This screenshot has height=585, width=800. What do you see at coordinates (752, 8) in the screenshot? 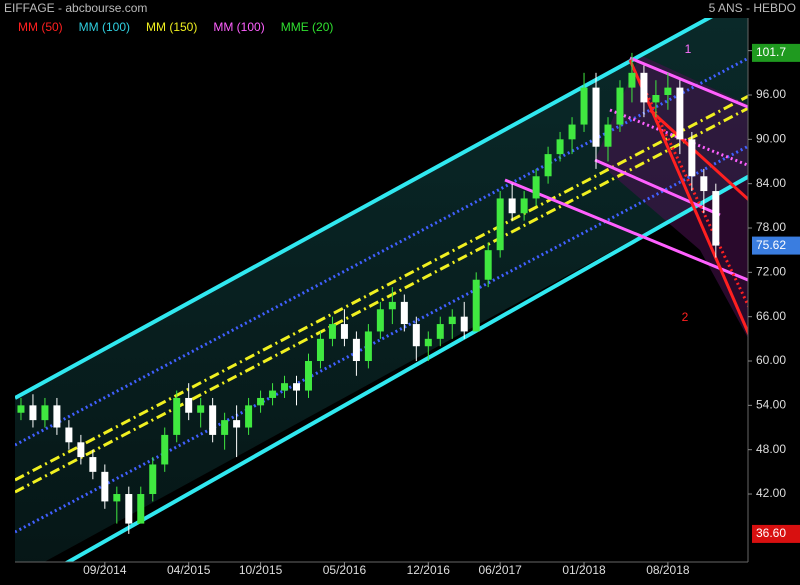
I see `chart-subtitle: 5 ANS - HEBDO` at bounding box center [752, 8].